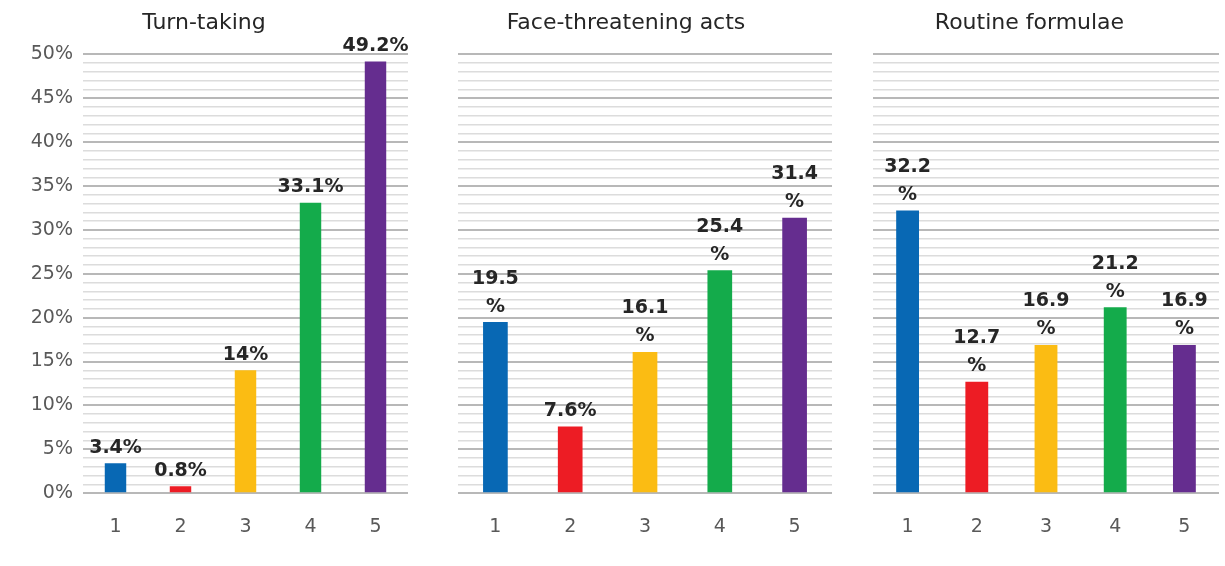 The width and height of the screenshot is (1225, 566). Describe the element at coordinates (115, 445) in the screenshot. I see `data-label: 3.4%` at that location.